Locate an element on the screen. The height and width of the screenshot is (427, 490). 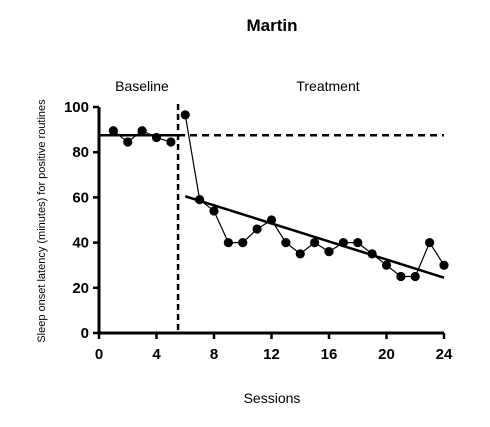
treatment-trend-line is located at coordinates (314, 237).